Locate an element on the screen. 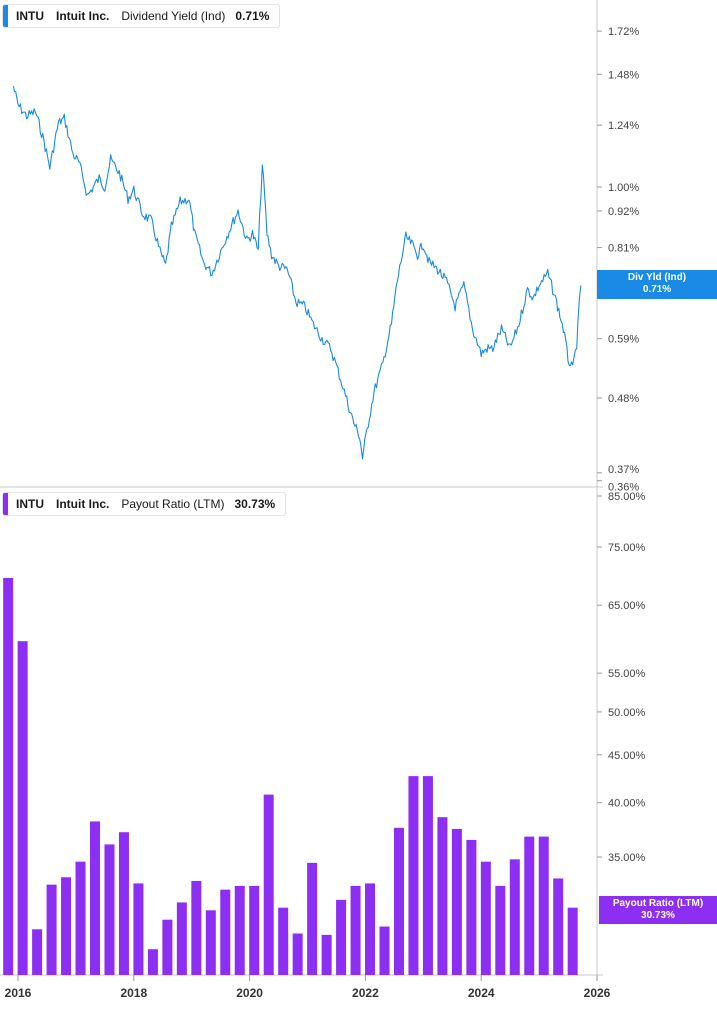 The image size is (717, 1010). bottom-y-tick-label-4: 50.00% is located at coordinates (627, 713).